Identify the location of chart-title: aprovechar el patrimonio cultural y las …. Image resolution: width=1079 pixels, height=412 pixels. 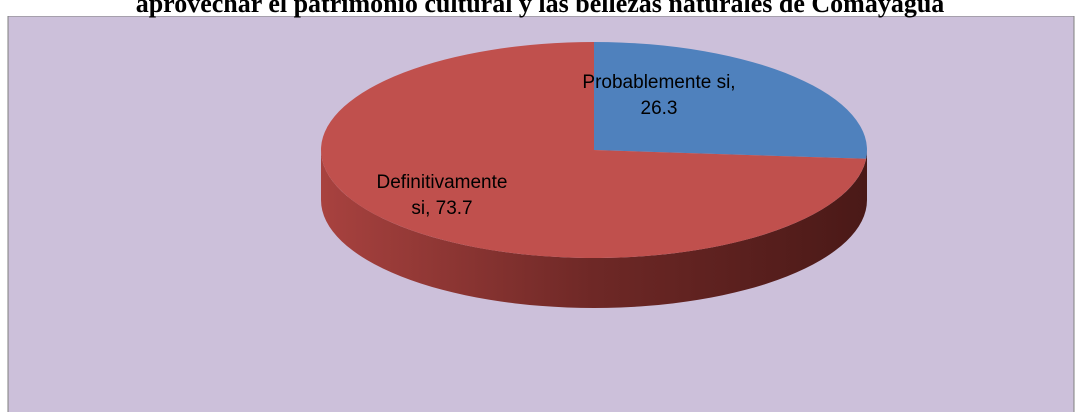
(540, 9).